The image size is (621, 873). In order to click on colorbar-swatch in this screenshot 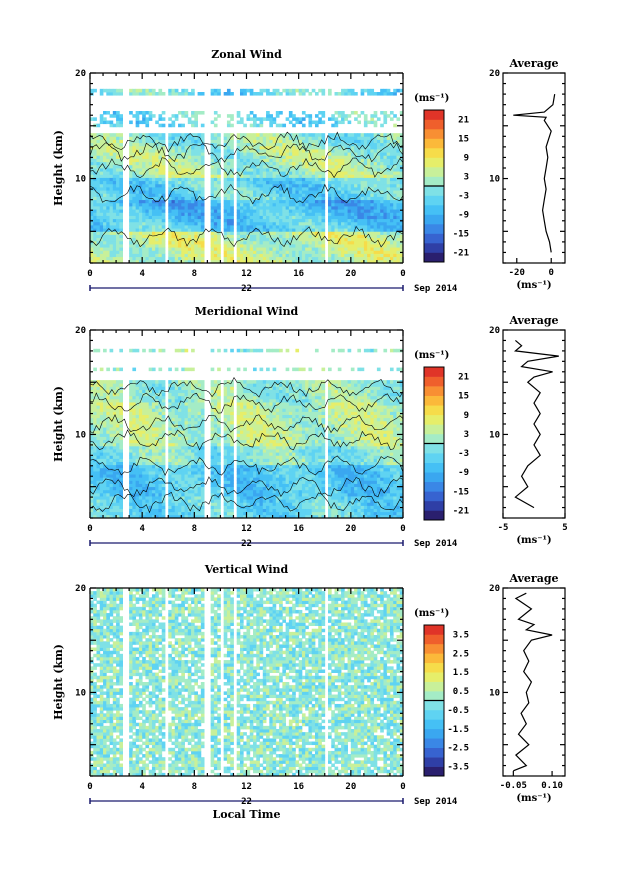, I will do `click(434, 191)`.